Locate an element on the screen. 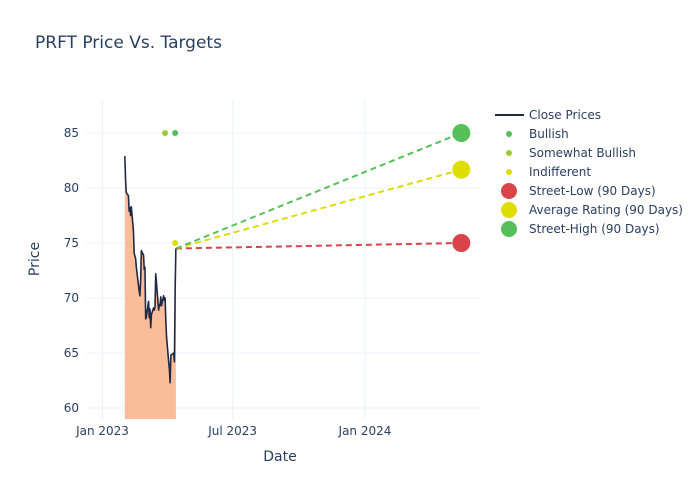 The height and width of the screenshot is (500, 700). y-tick-label: 80 is located at coordinates (71, 188).